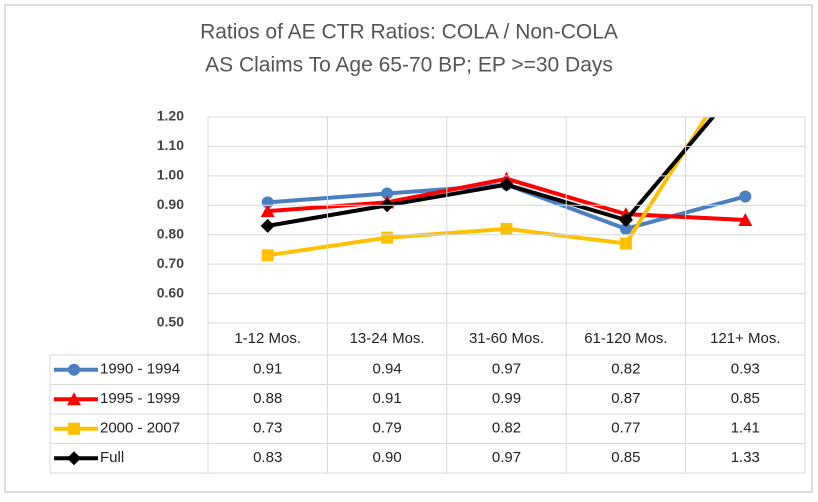 This screenshot has height=502, width=818. Describe the element at coordinates (745, 338) in the screenshot. I see `x-tick-label: 121+ Mos.` at that location.